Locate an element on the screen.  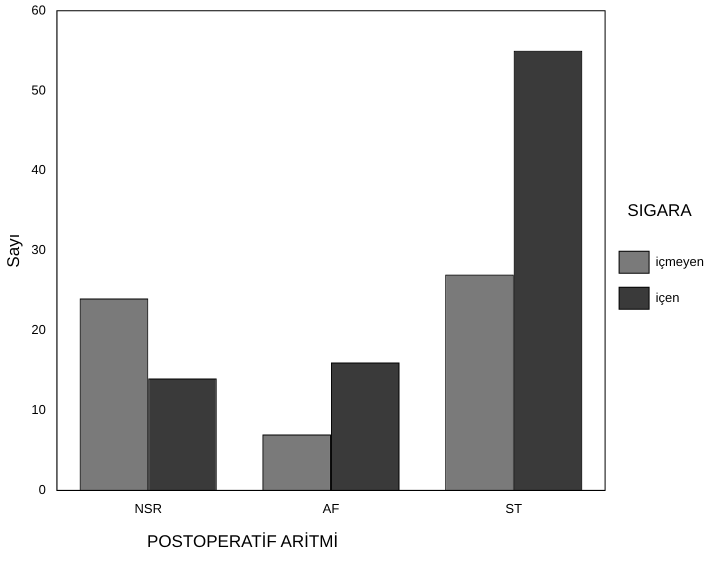
legend-label: içmeyen is located at coordinates (680, 261).